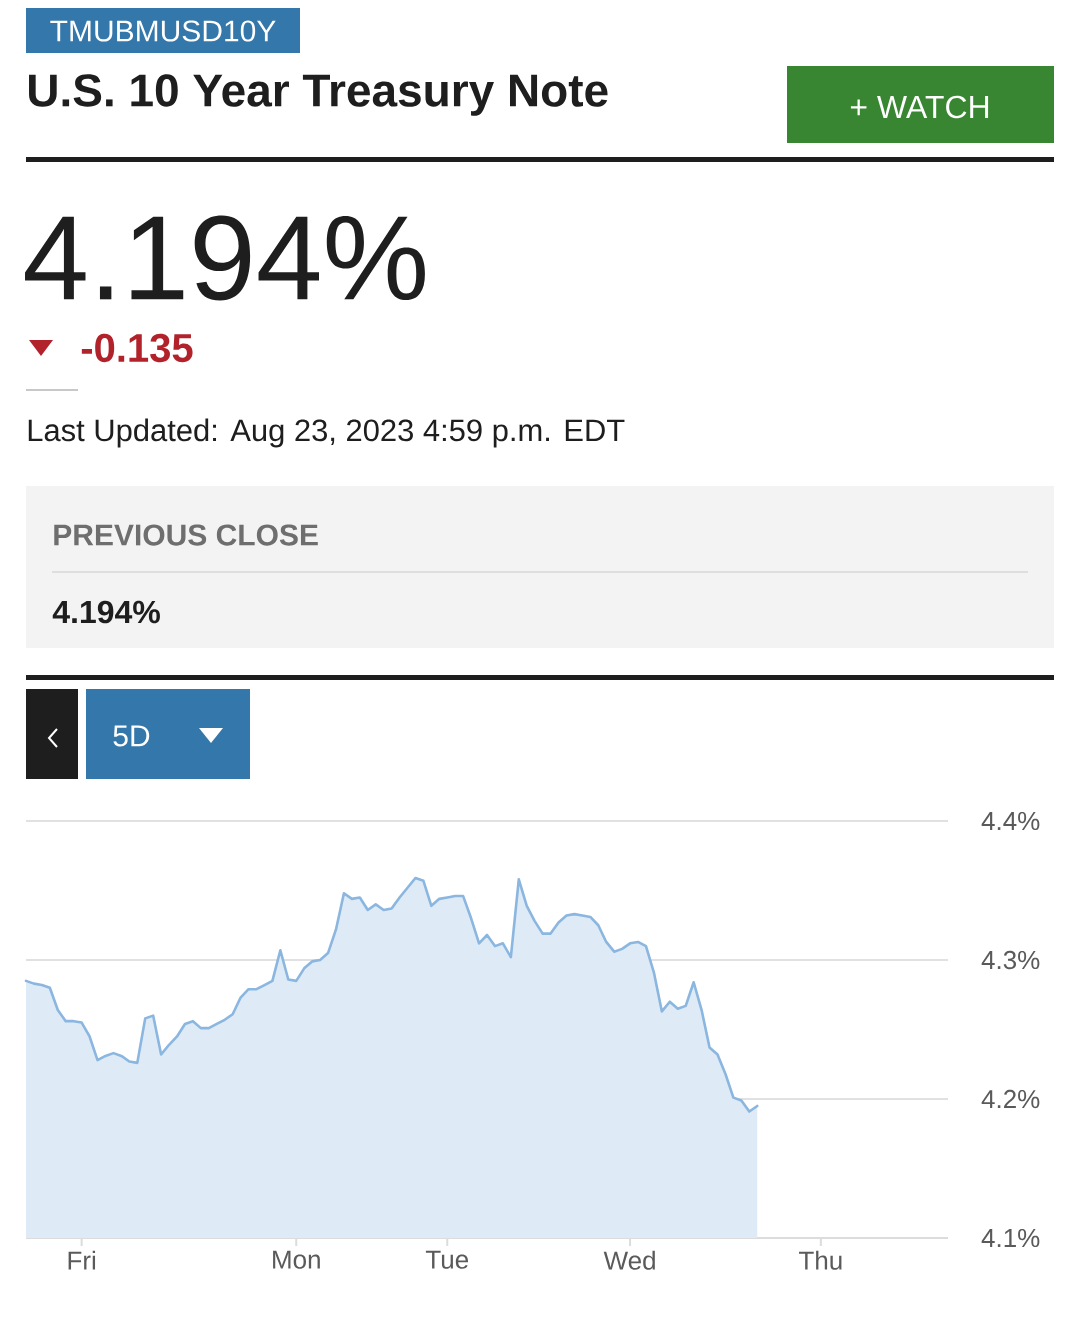 The width and height of the screenshot is (1079, 1323). What do you see at coordinates (1010, 1099) in the screenshot?
I see `y-tick-label: 4.2%` at bounding box center [1010, 1099].